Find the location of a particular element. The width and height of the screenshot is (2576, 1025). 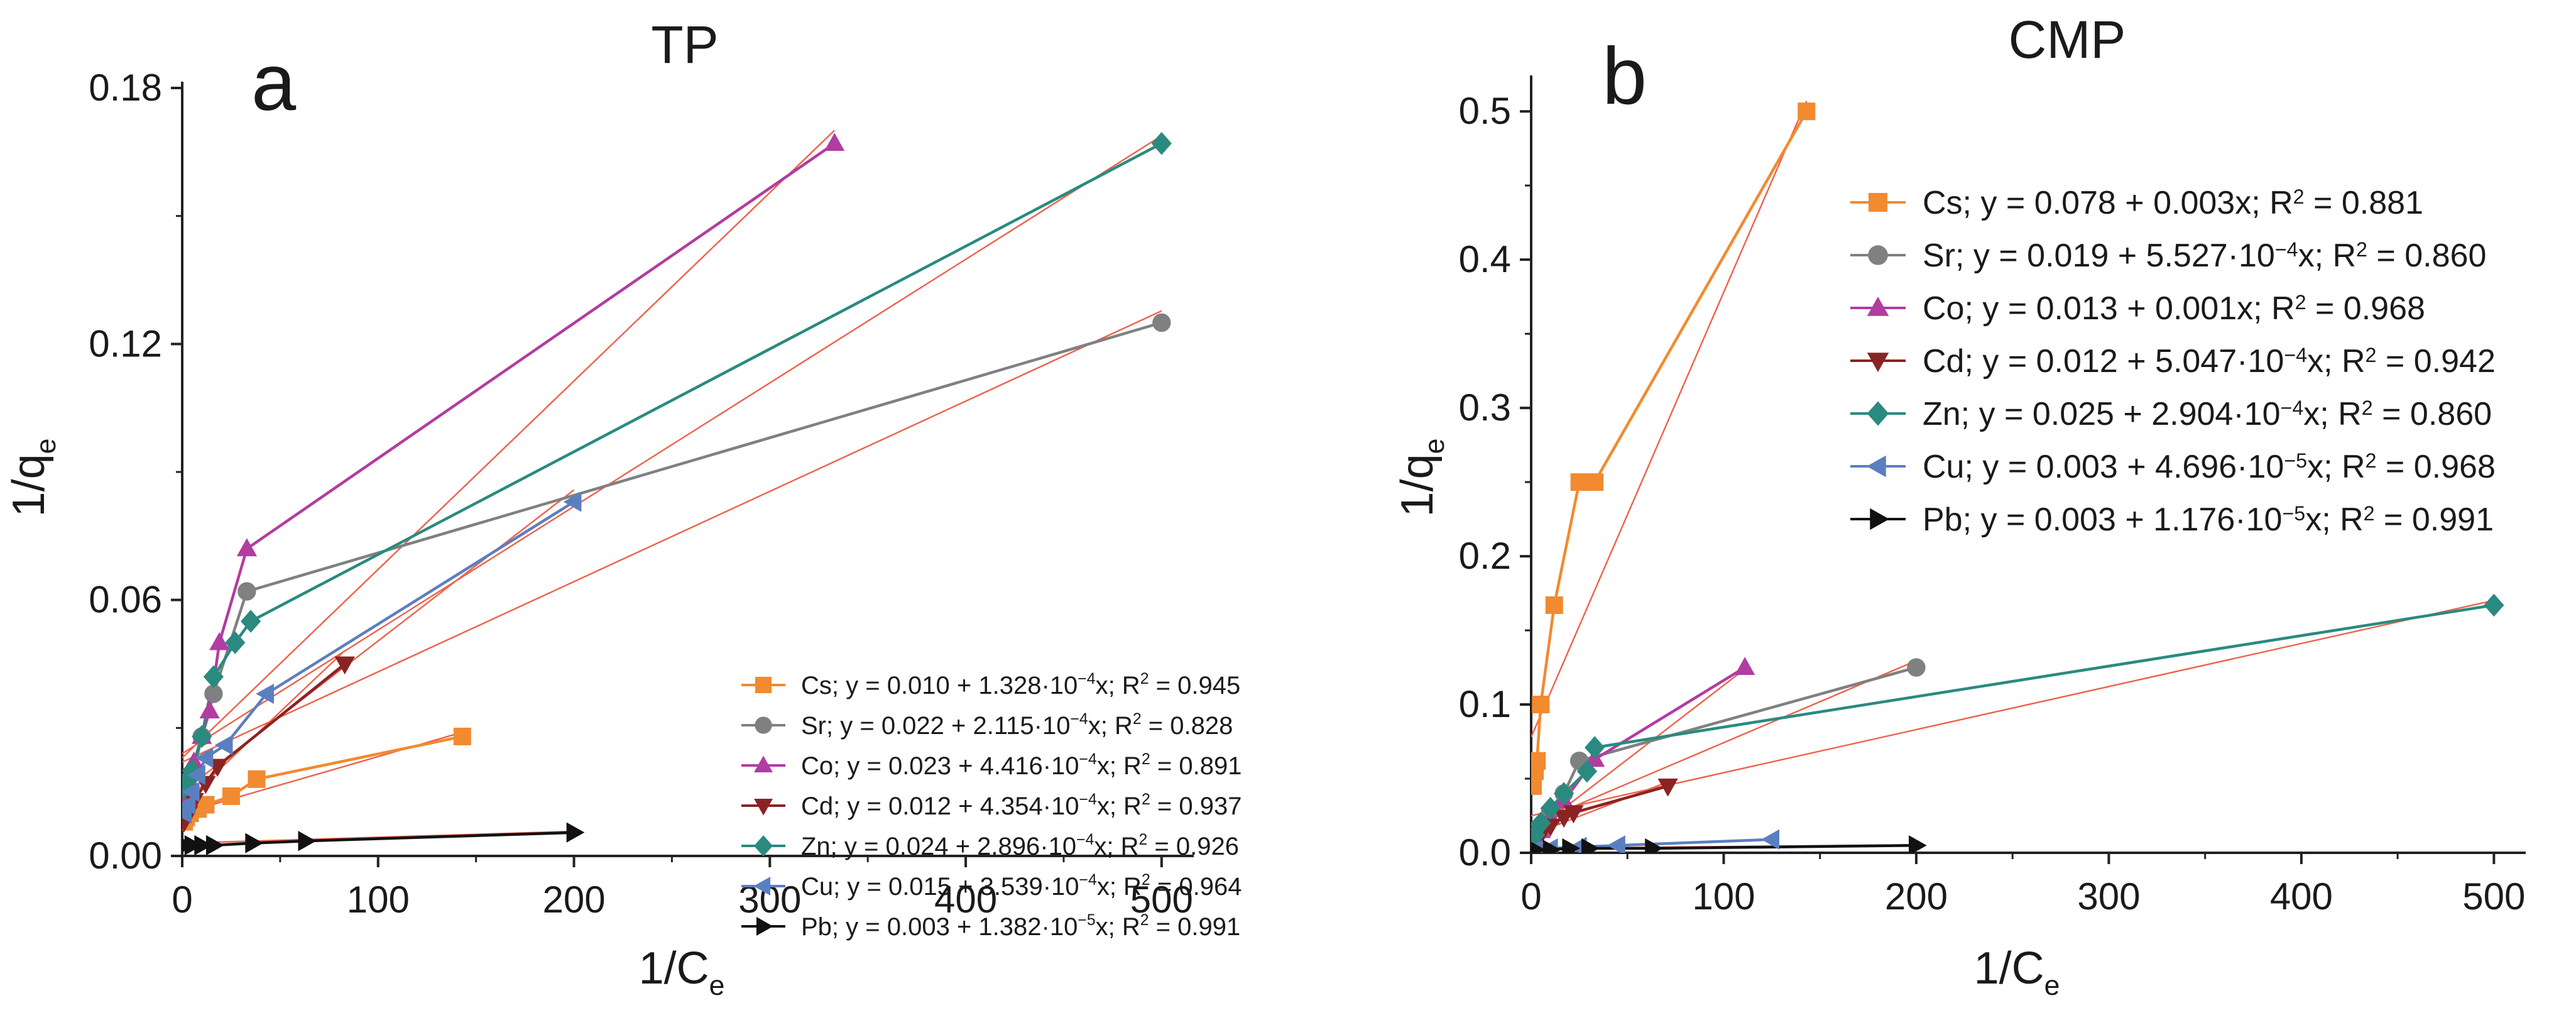

legend-label-main: Sr; y = 0.019 + 5.527·10 is located at coordinates (2099, 256).